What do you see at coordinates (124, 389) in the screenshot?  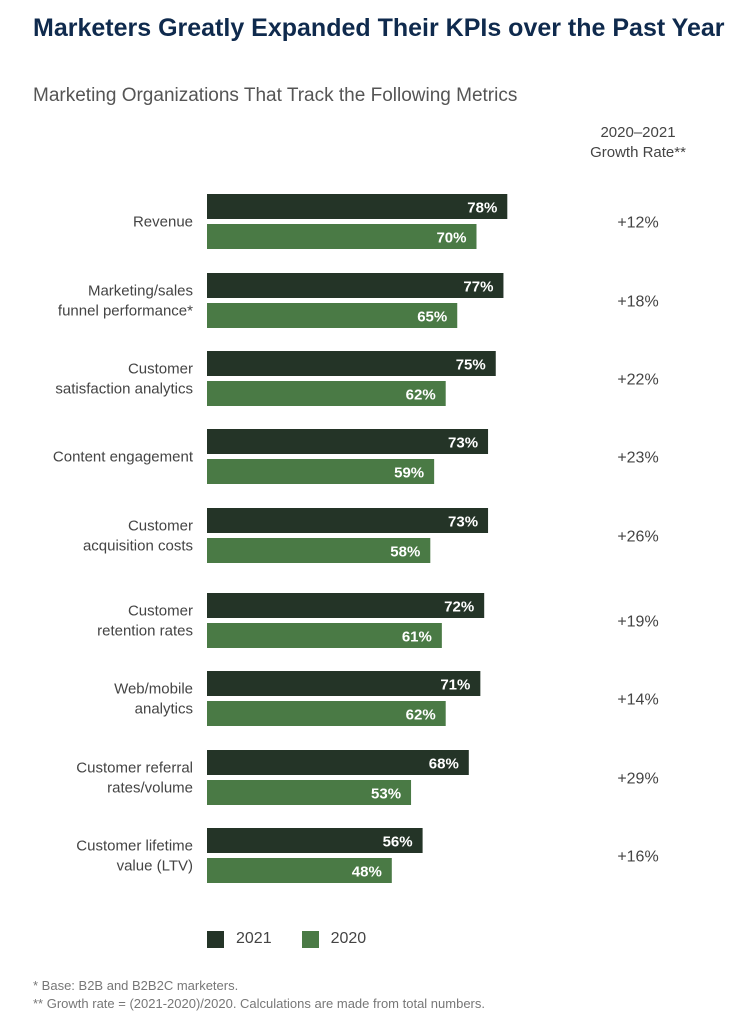 I see `category-label: satisfaction analytics` at bounding box center [124, 389].